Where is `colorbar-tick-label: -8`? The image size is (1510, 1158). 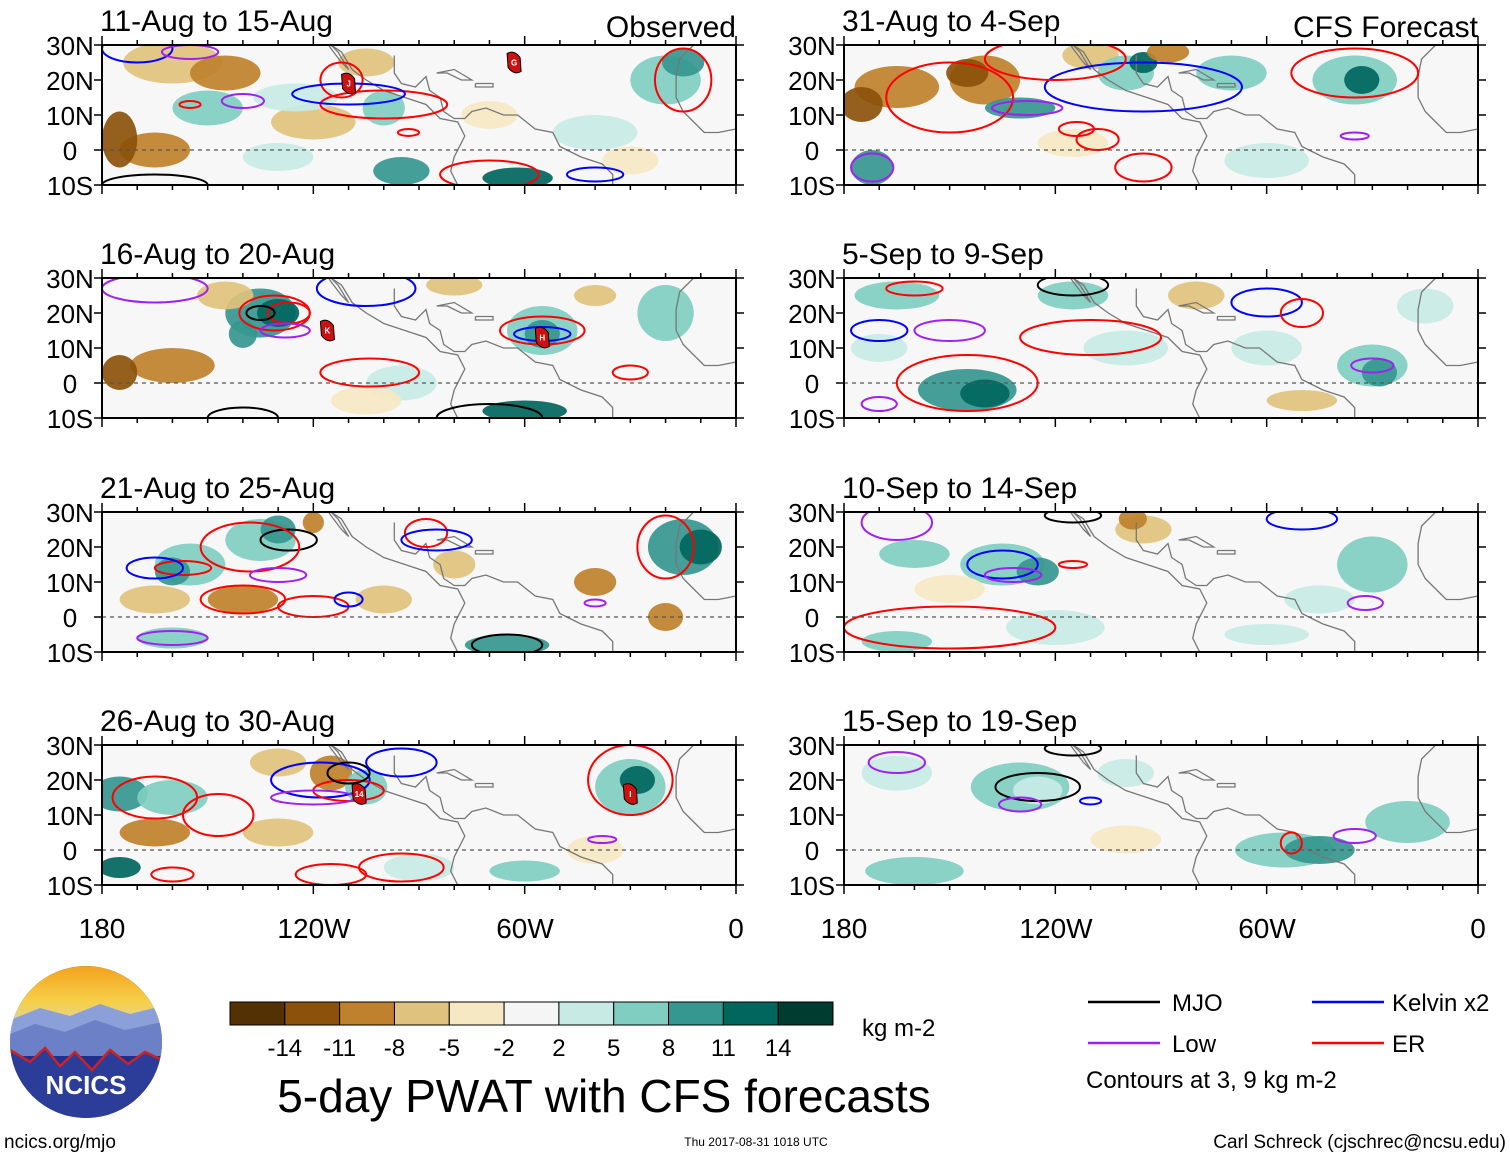 colorbar-tick-label: -8 is located at coordinates (394, 1048).